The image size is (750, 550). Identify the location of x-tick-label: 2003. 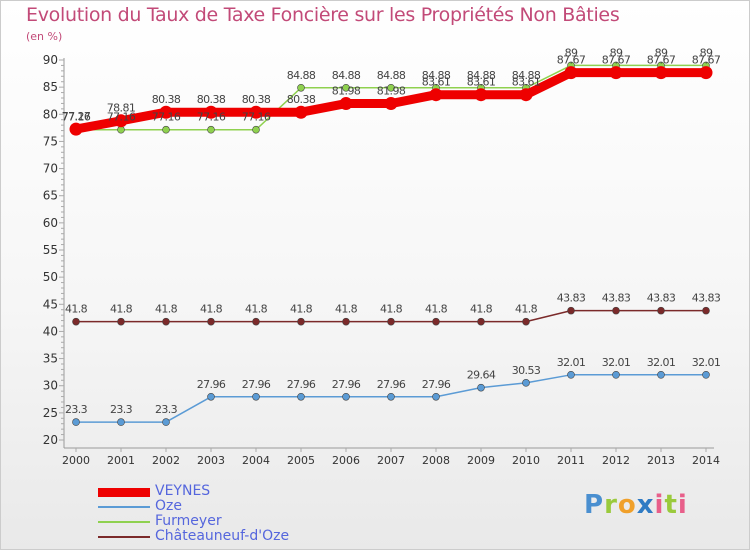
(211, 460).